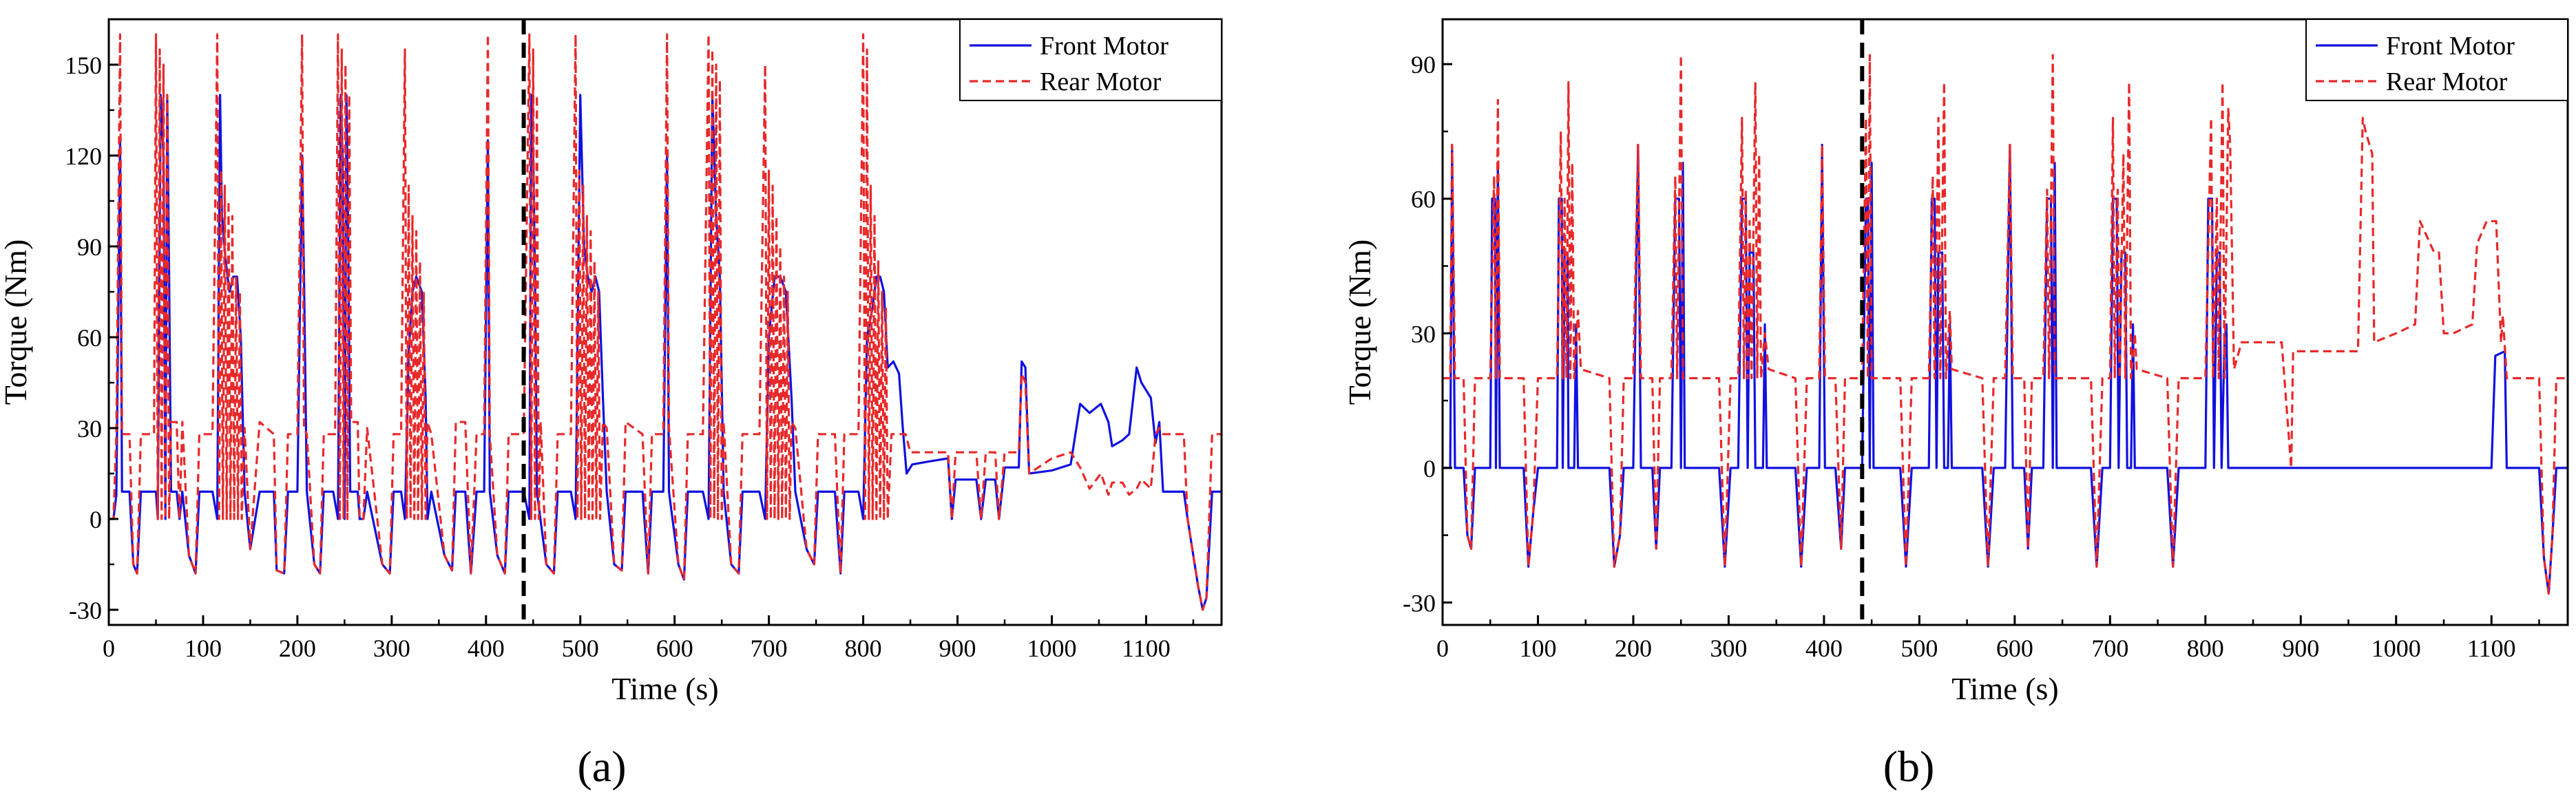 The height and width of the screenshot is (808, 2576). What do you see at coordinates (601, 766) in the screenshot?
I see `panel-a-label: (a)` at bounding box center [601, 766].